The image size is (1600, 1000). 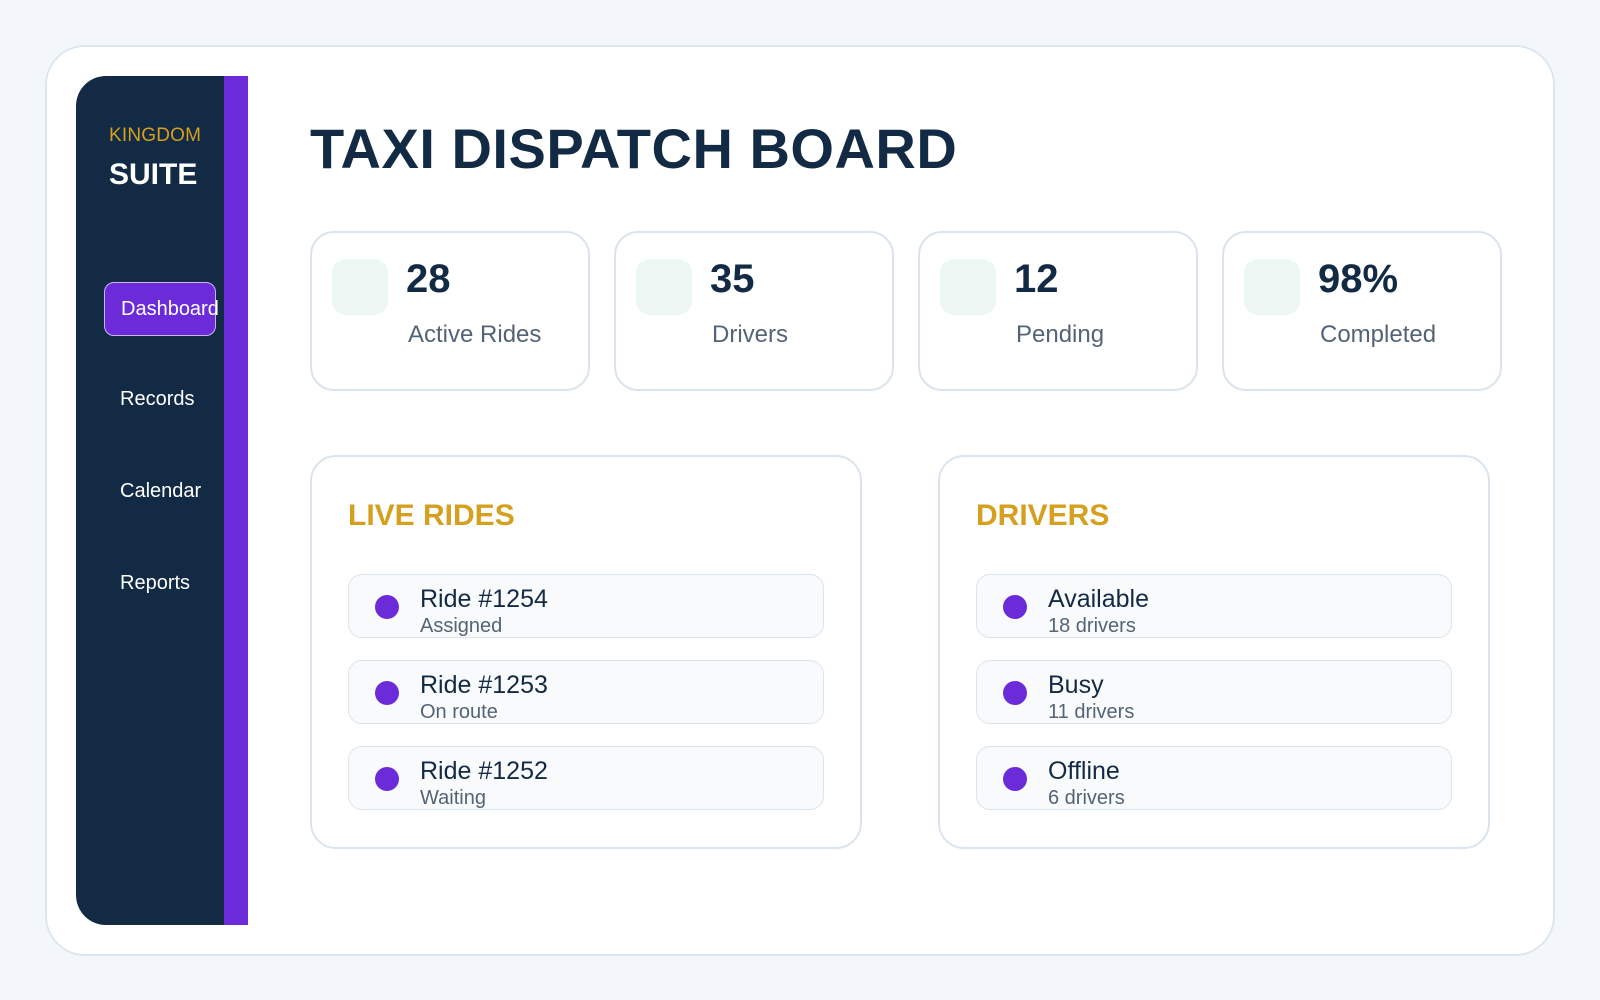 What do you see at coordinates (1358, 279) in the screenshot?
I see `stat-value: 98%` at bounding box center [1358, 279].